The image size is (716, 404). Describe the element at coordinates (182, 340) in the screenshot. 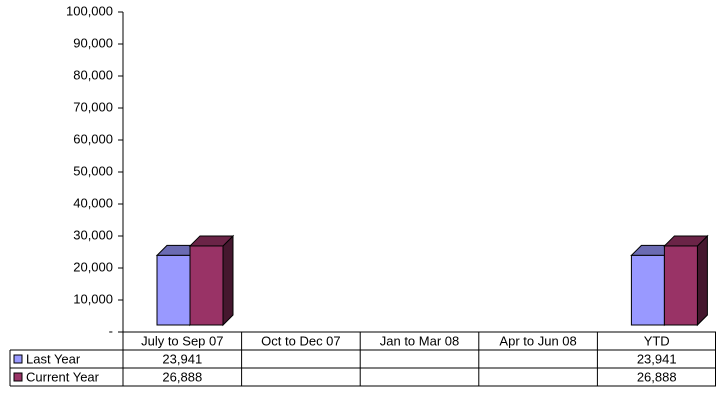

I see `x-tick-label: July to Sep 07` at that location.